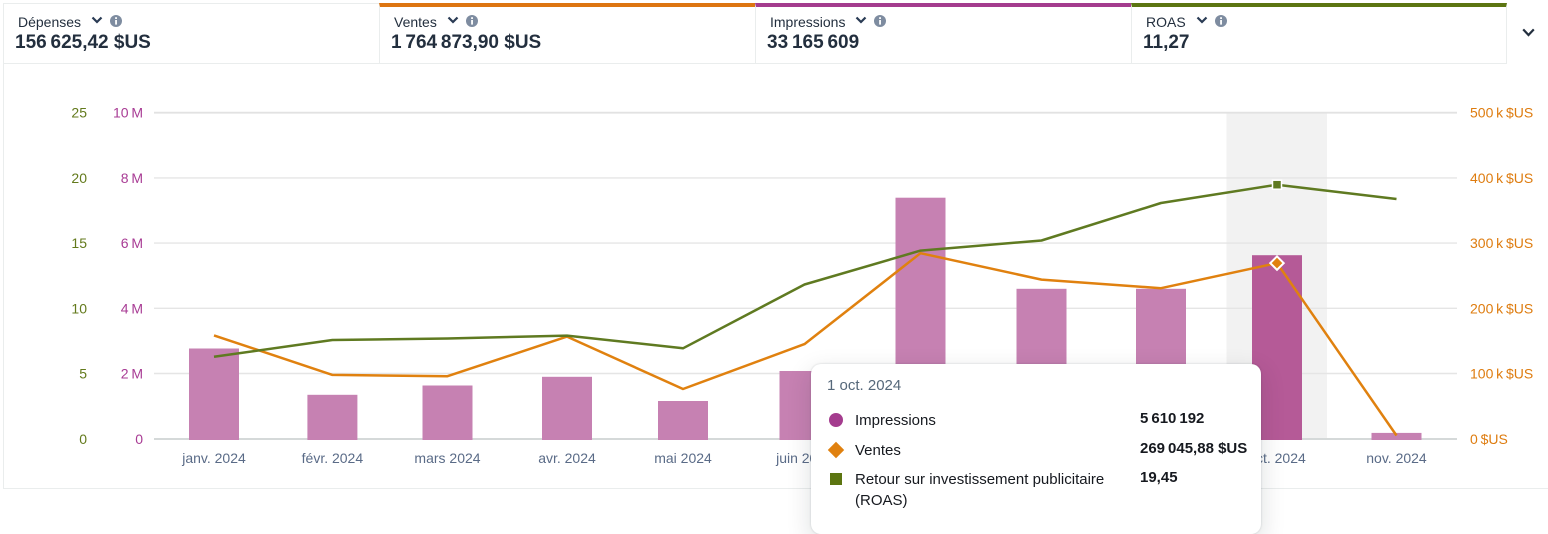  I want to click on svg-text: 15, so click(79, 243).